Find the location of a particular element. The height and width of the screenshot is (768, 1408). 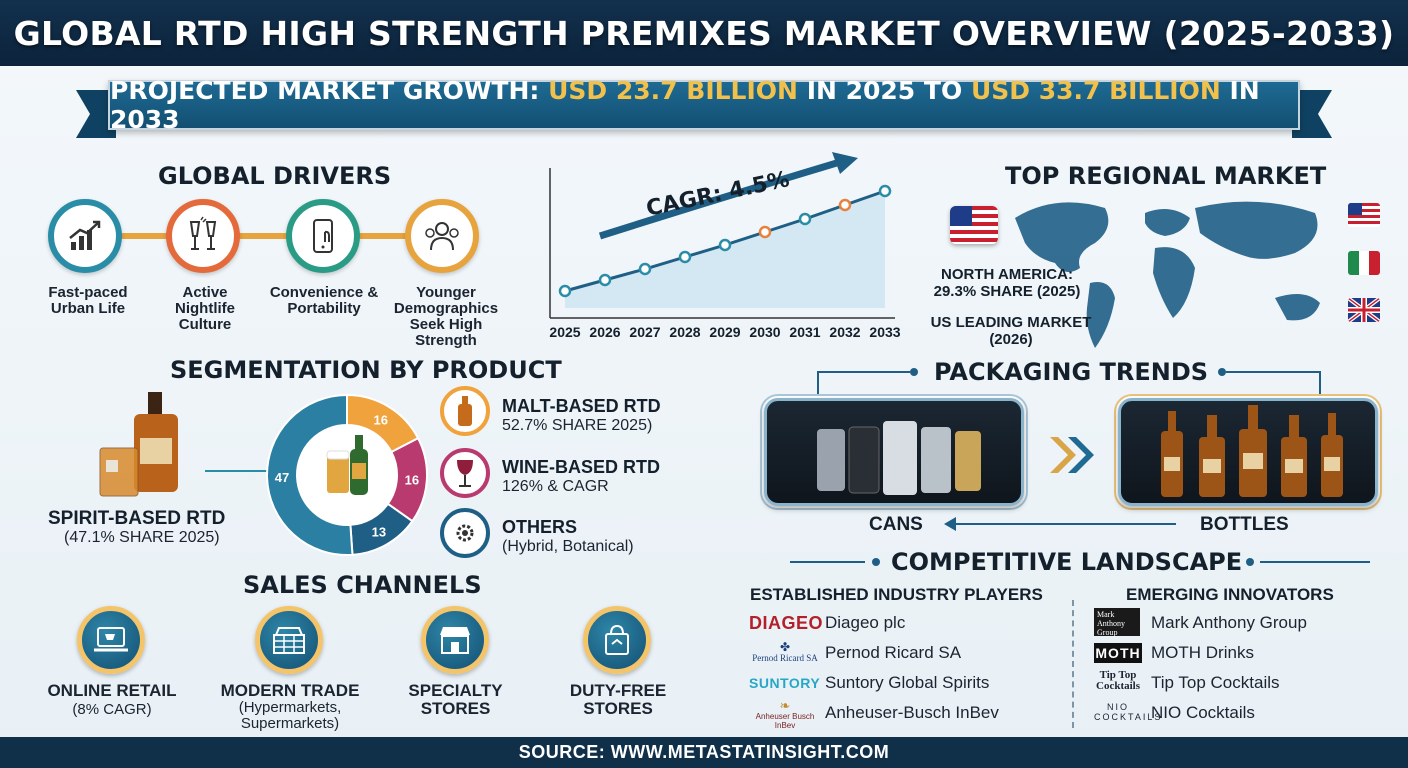

donut-label-2: 16 is located at coordinates (412, 479).